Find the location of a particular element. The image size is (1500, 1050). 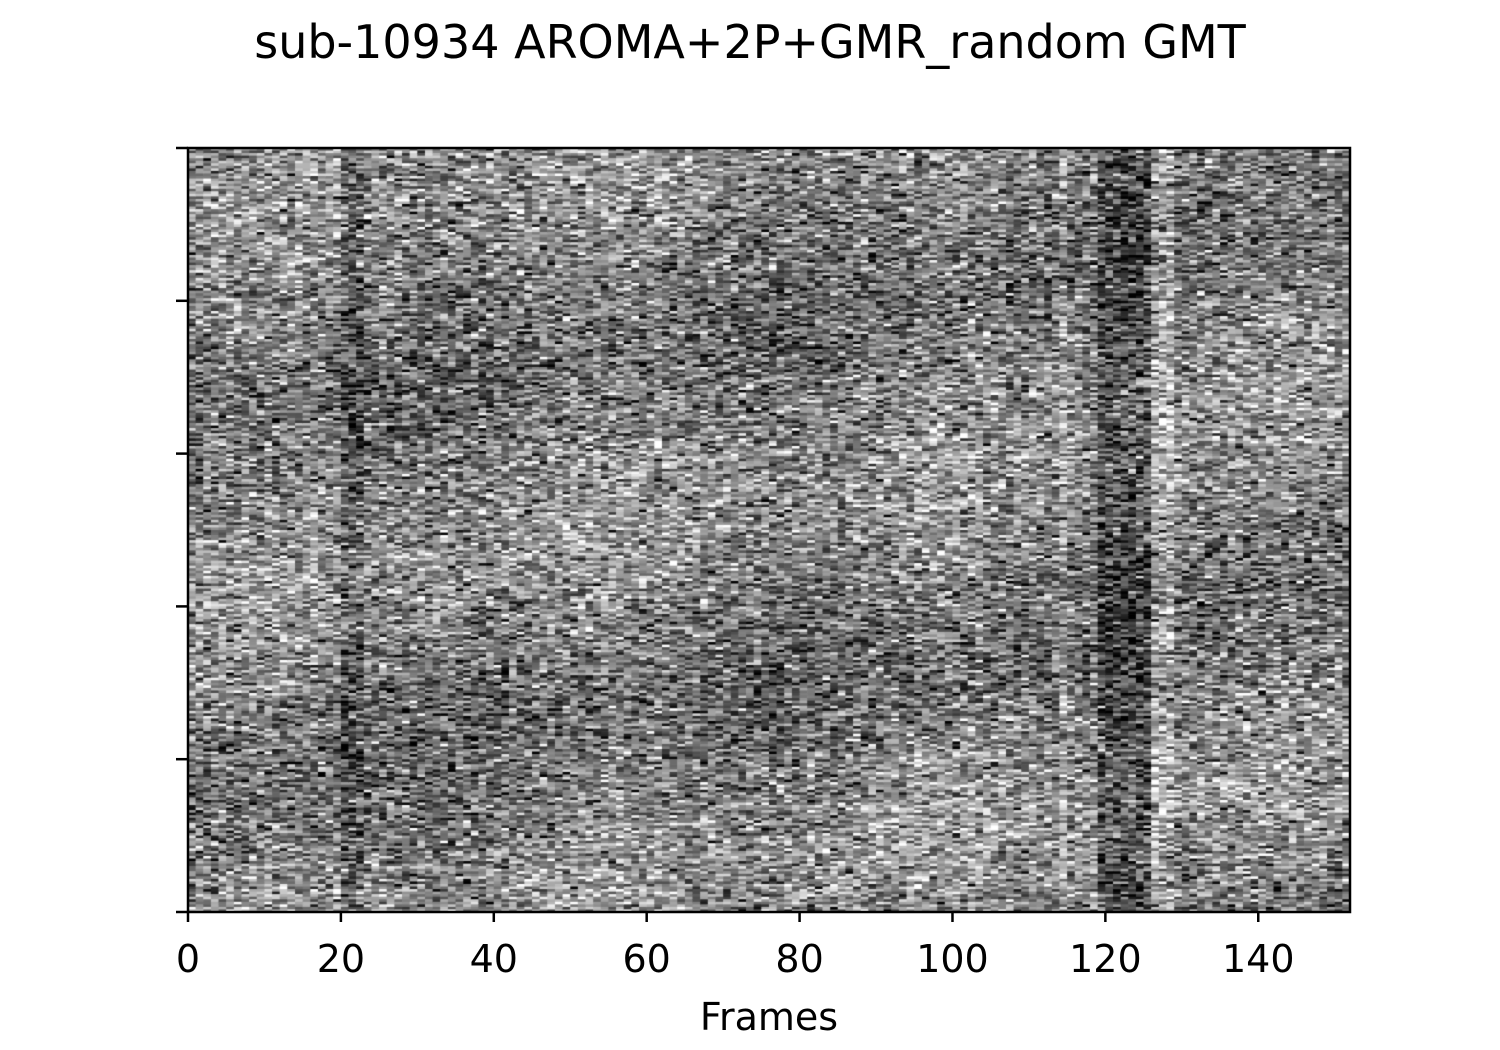

chart-title: sub-10934 AROMA+2P+GMR_random GMT is located at coordinates (750, 42).